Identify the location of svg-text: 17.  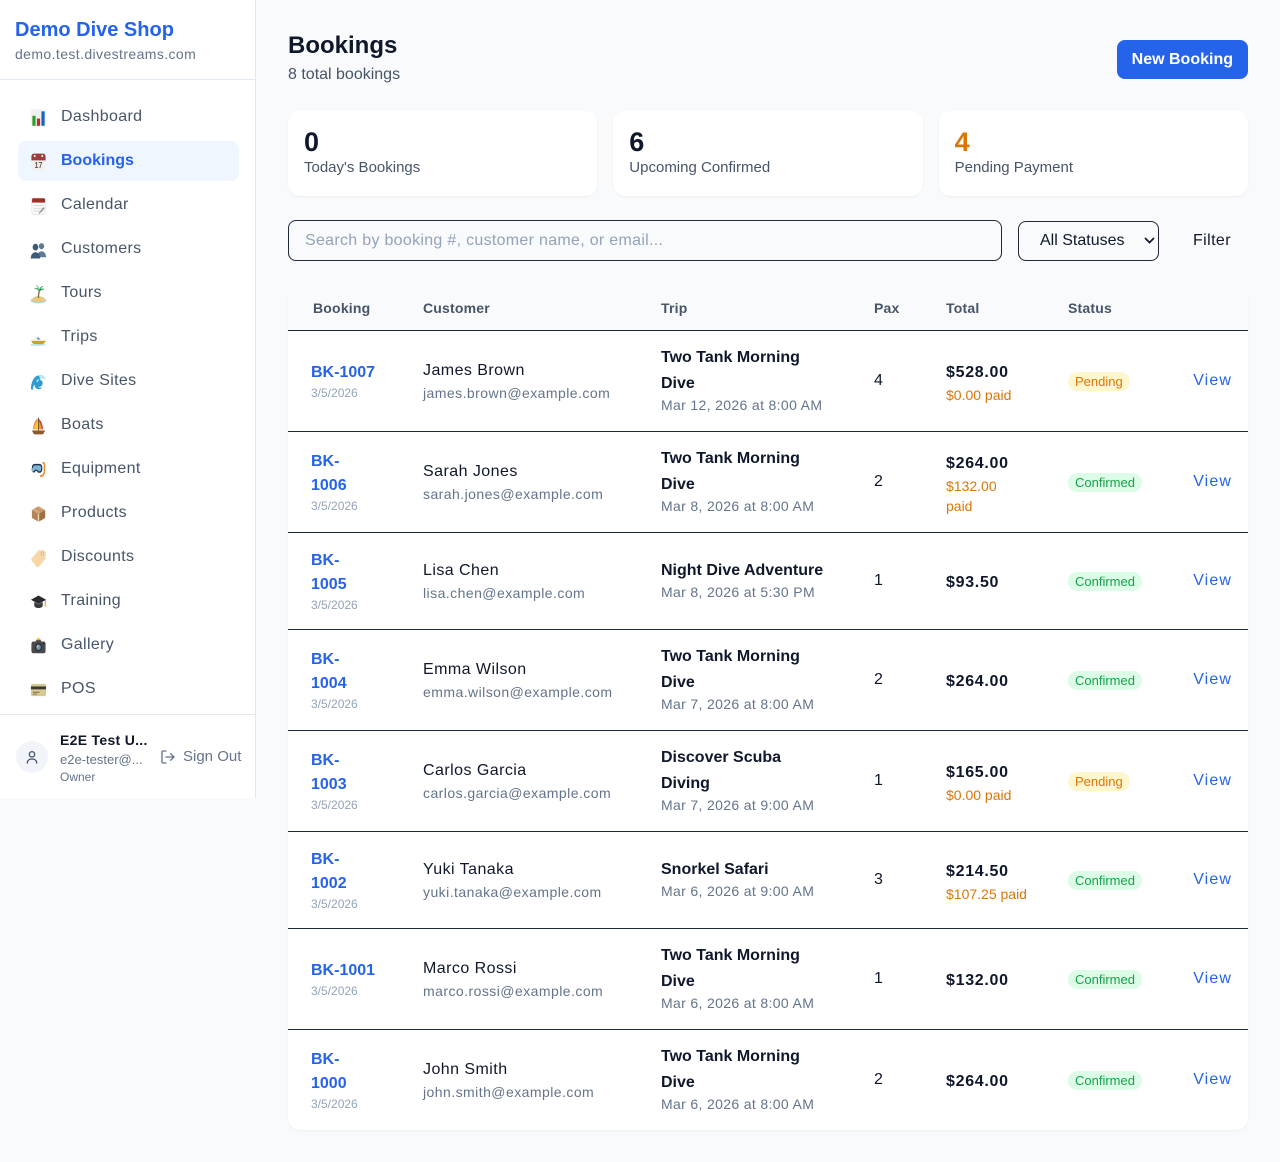
(39, 165).